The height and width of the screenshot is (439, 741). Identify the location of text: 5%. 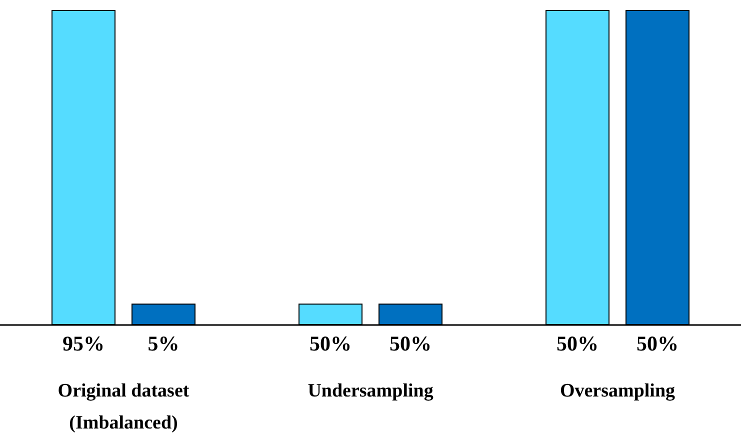
(164, 344).